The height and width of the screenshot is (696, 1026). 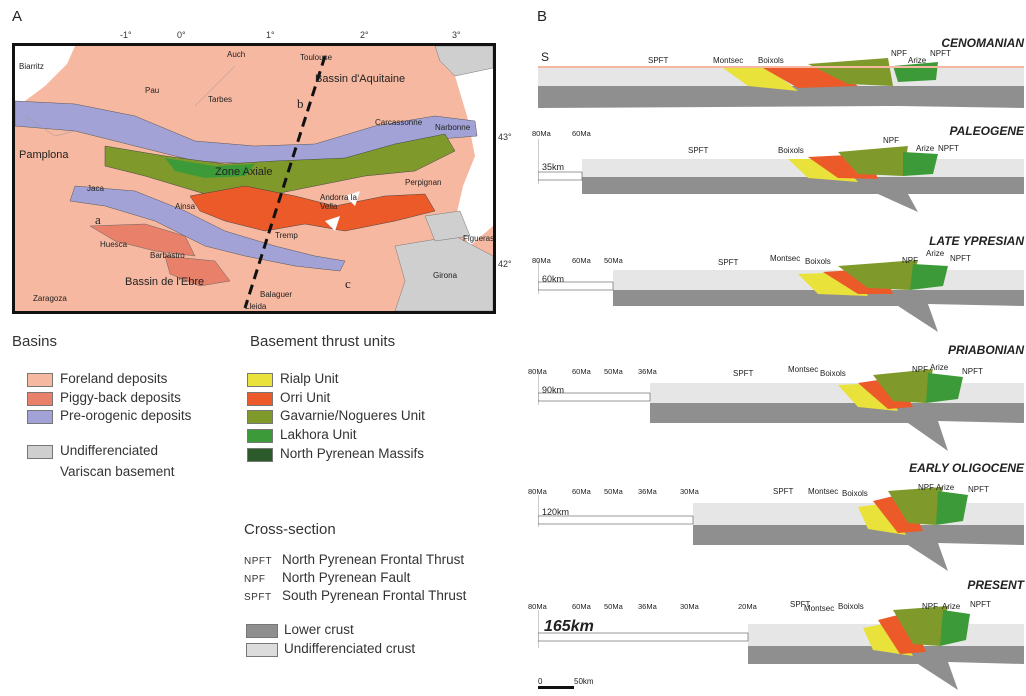 I want to click on section-title: LATE YPRESIAN, so click(x=976, y=241).